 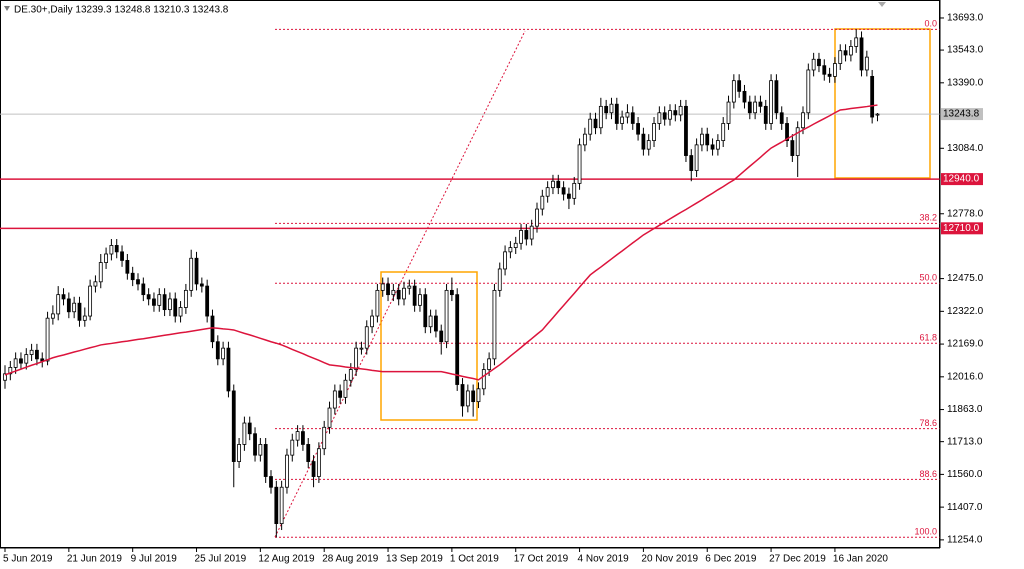 What do you see at coordinates (965, 540) in the screenshot?
I see `y-tick-label: 11254.0` at bounding box center [965, 540].